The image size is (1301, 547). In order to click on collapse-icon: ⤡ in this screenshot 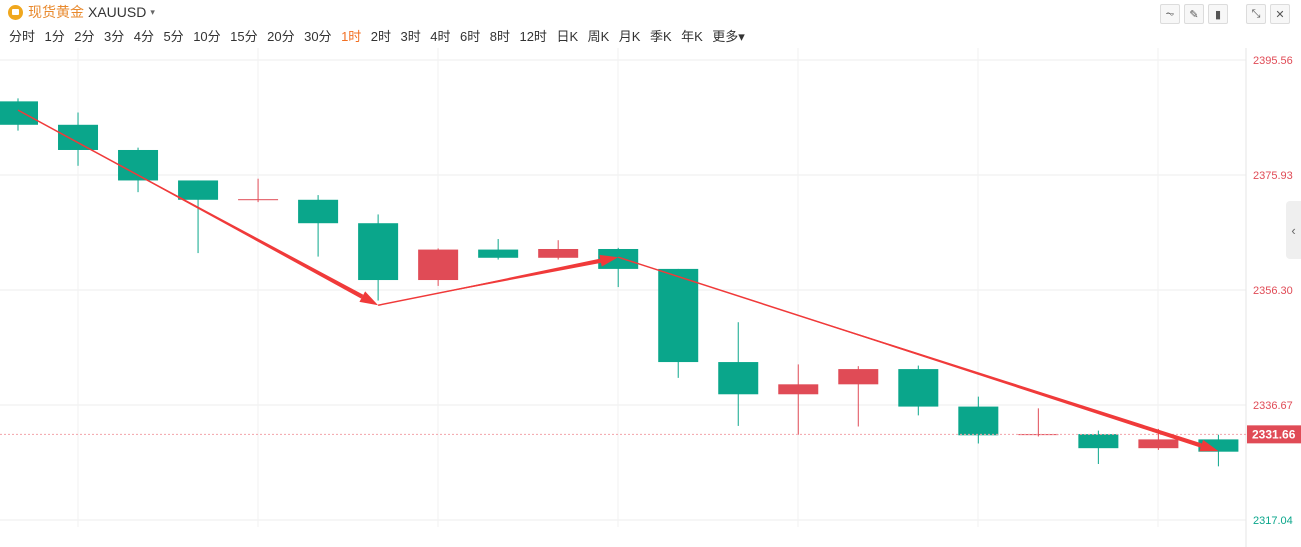, I will do `click(1256, 14)`.